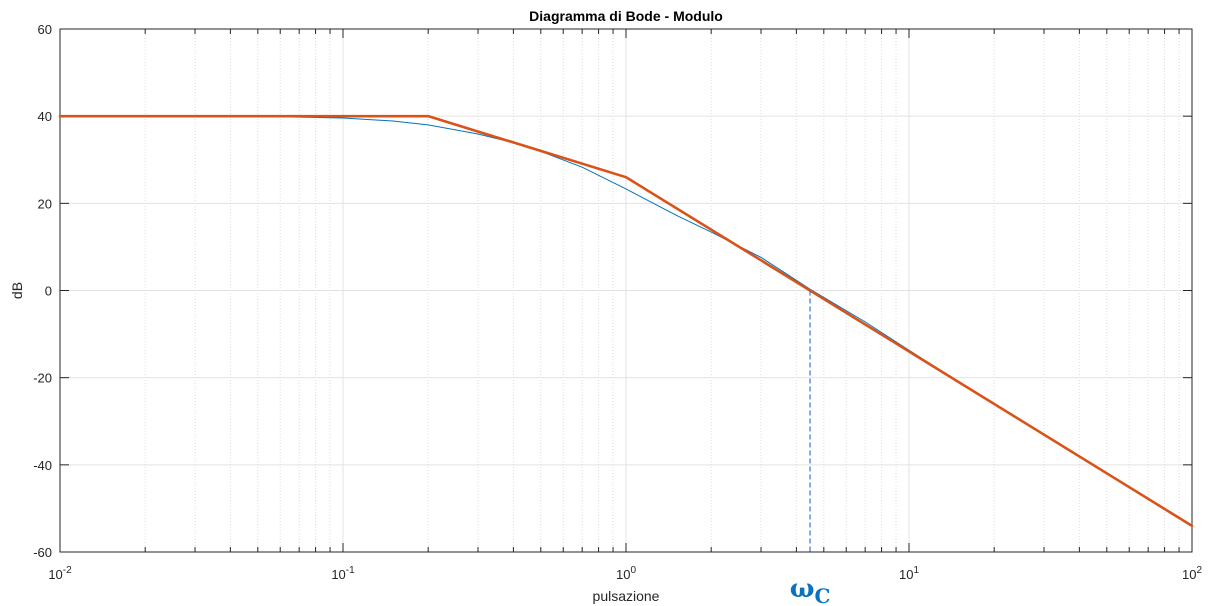 Image resolution: width=1210 pixels, height=606 pixels. Describe the element at coordinates (626, 596) in the screenshot. I see `x-axis-label: pulsazione` at that location.